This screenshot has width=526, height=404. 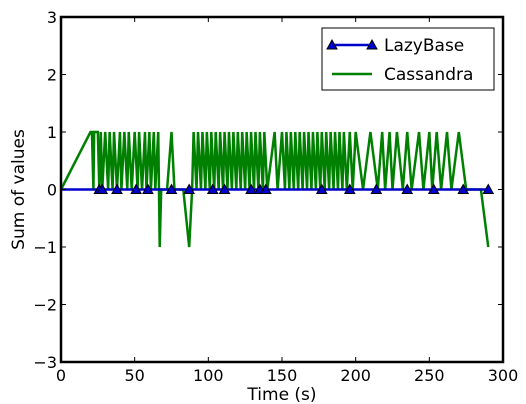 What do you see at coordinates (429, 375) in the screenshot?
I see `x-tick-label: 250` at bounding box center [429, 375].